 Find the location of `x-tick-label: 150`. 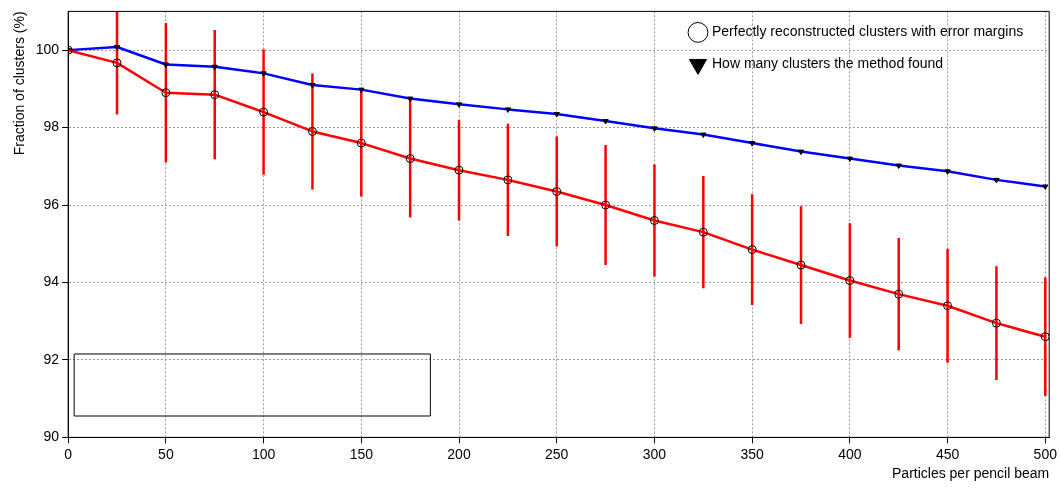

x-tick-label: 150 is located at coordinates (361, 453).